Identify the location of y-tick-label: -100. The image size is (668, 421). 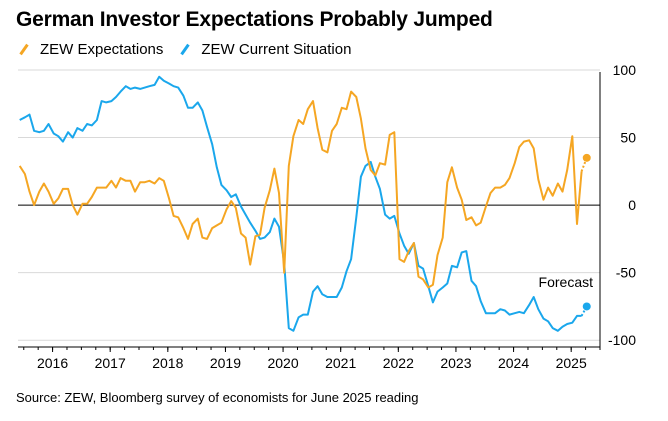
(622, 340).